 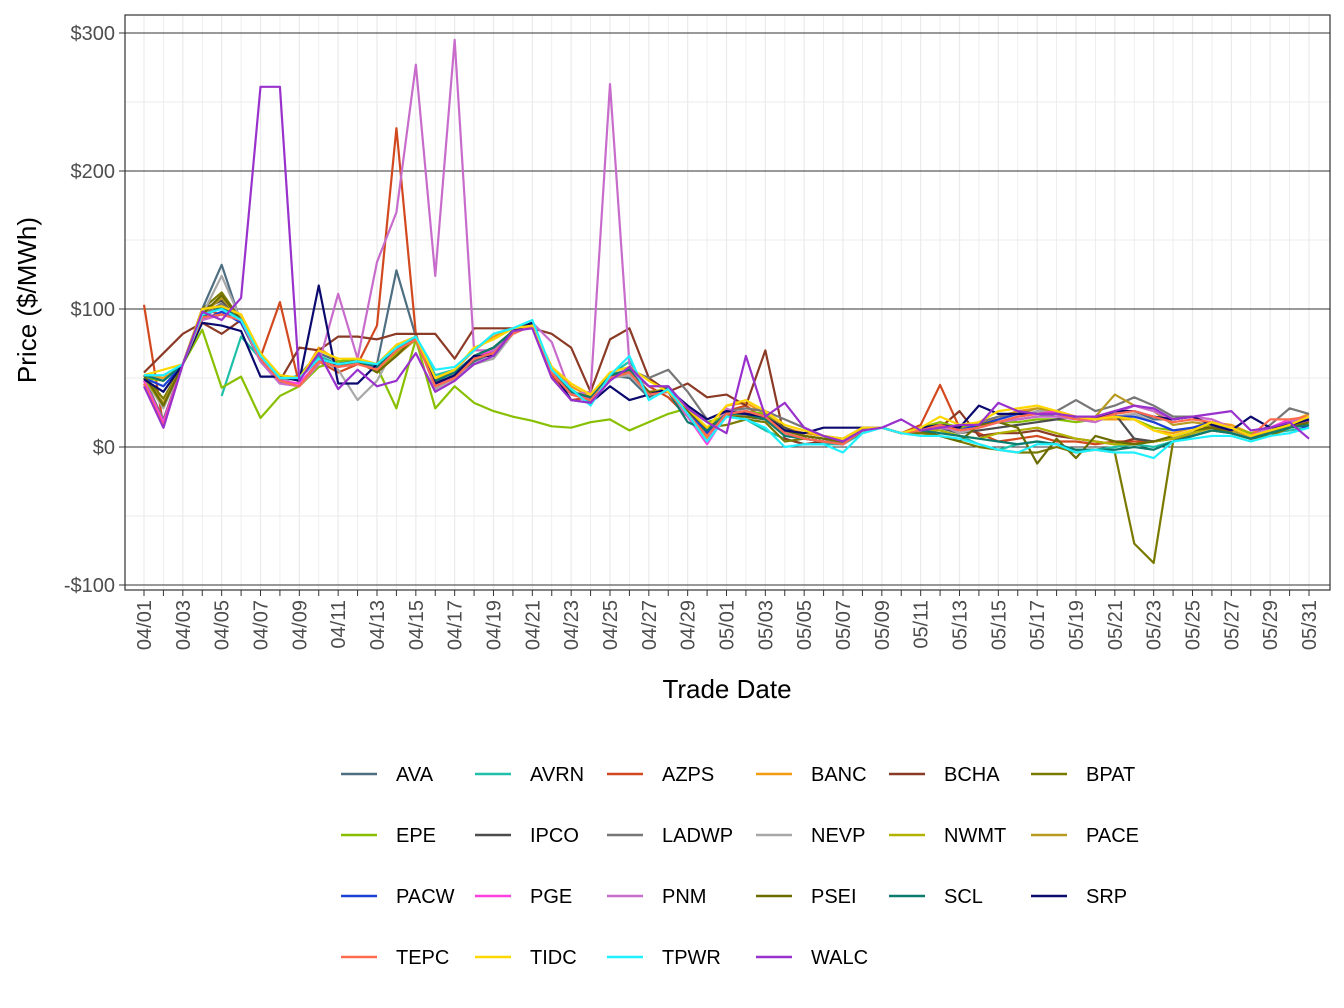 What do you see at coordinates (388, 836) in the screenshot?
I see `legend-item-epe: EPE` at bounding box center [388, 836].